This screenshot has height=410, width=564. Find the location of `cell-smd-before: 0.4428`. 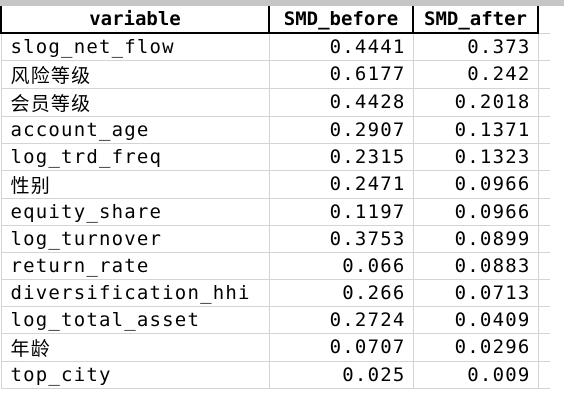

cell-smd-before: 0.4428 is located at coordinates (341, 102).